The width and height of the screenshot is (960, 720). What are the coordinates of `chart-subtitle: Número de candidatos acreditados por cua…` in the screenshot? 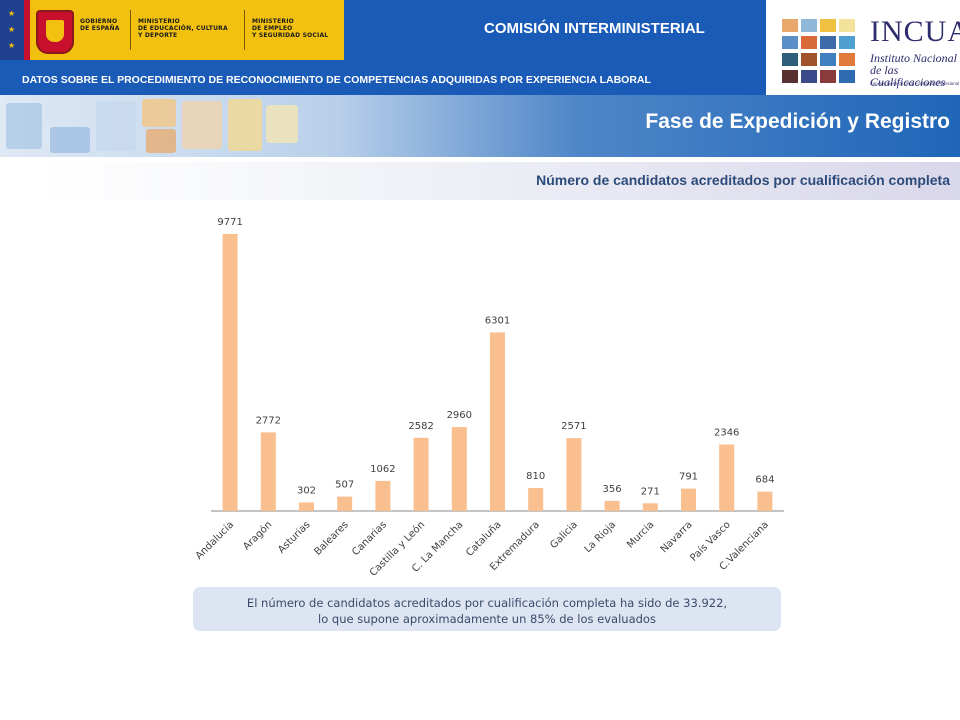 It's located at (743, 180).